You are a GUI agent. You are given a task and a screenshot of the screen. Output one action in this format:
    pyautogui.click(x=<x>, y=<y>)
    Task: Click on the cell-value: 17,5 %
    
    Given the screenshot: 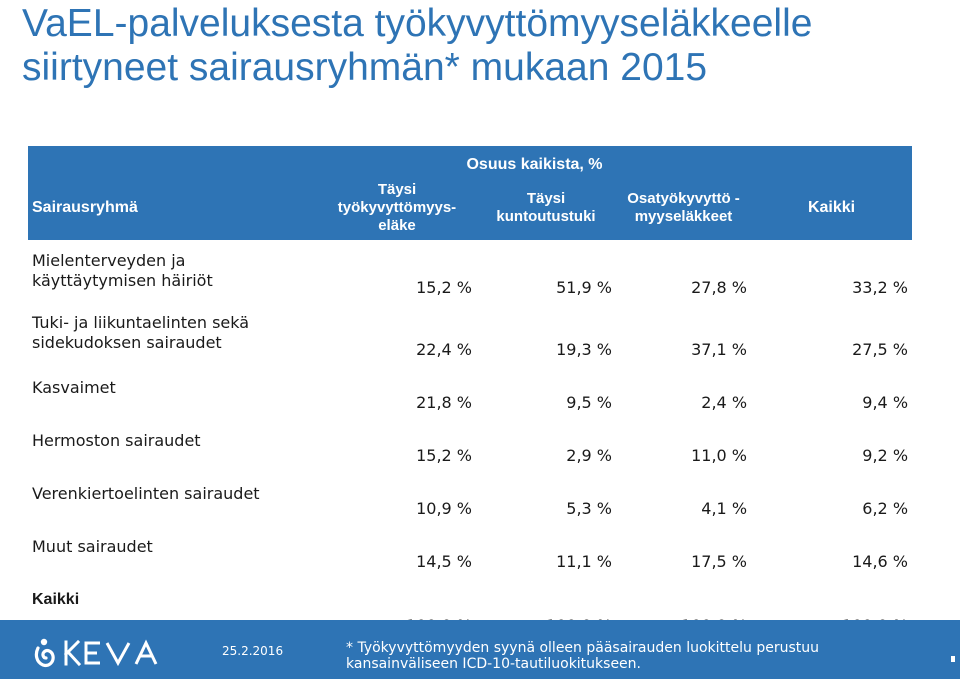 What is the action you would take?
    pyautogui.click(x=684, y=549)
    